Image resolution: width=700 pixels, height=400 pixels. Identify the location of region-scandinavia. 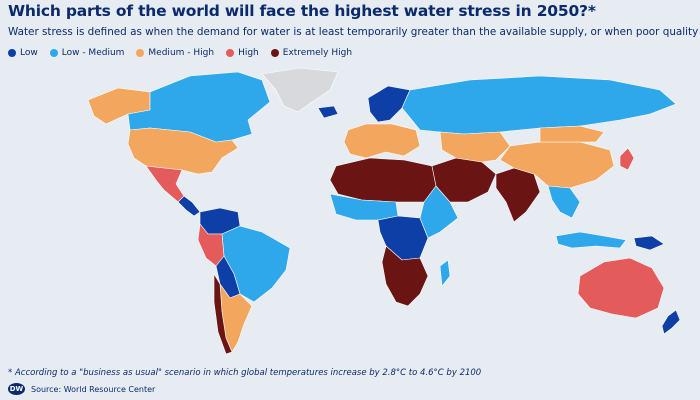
(389, 104).